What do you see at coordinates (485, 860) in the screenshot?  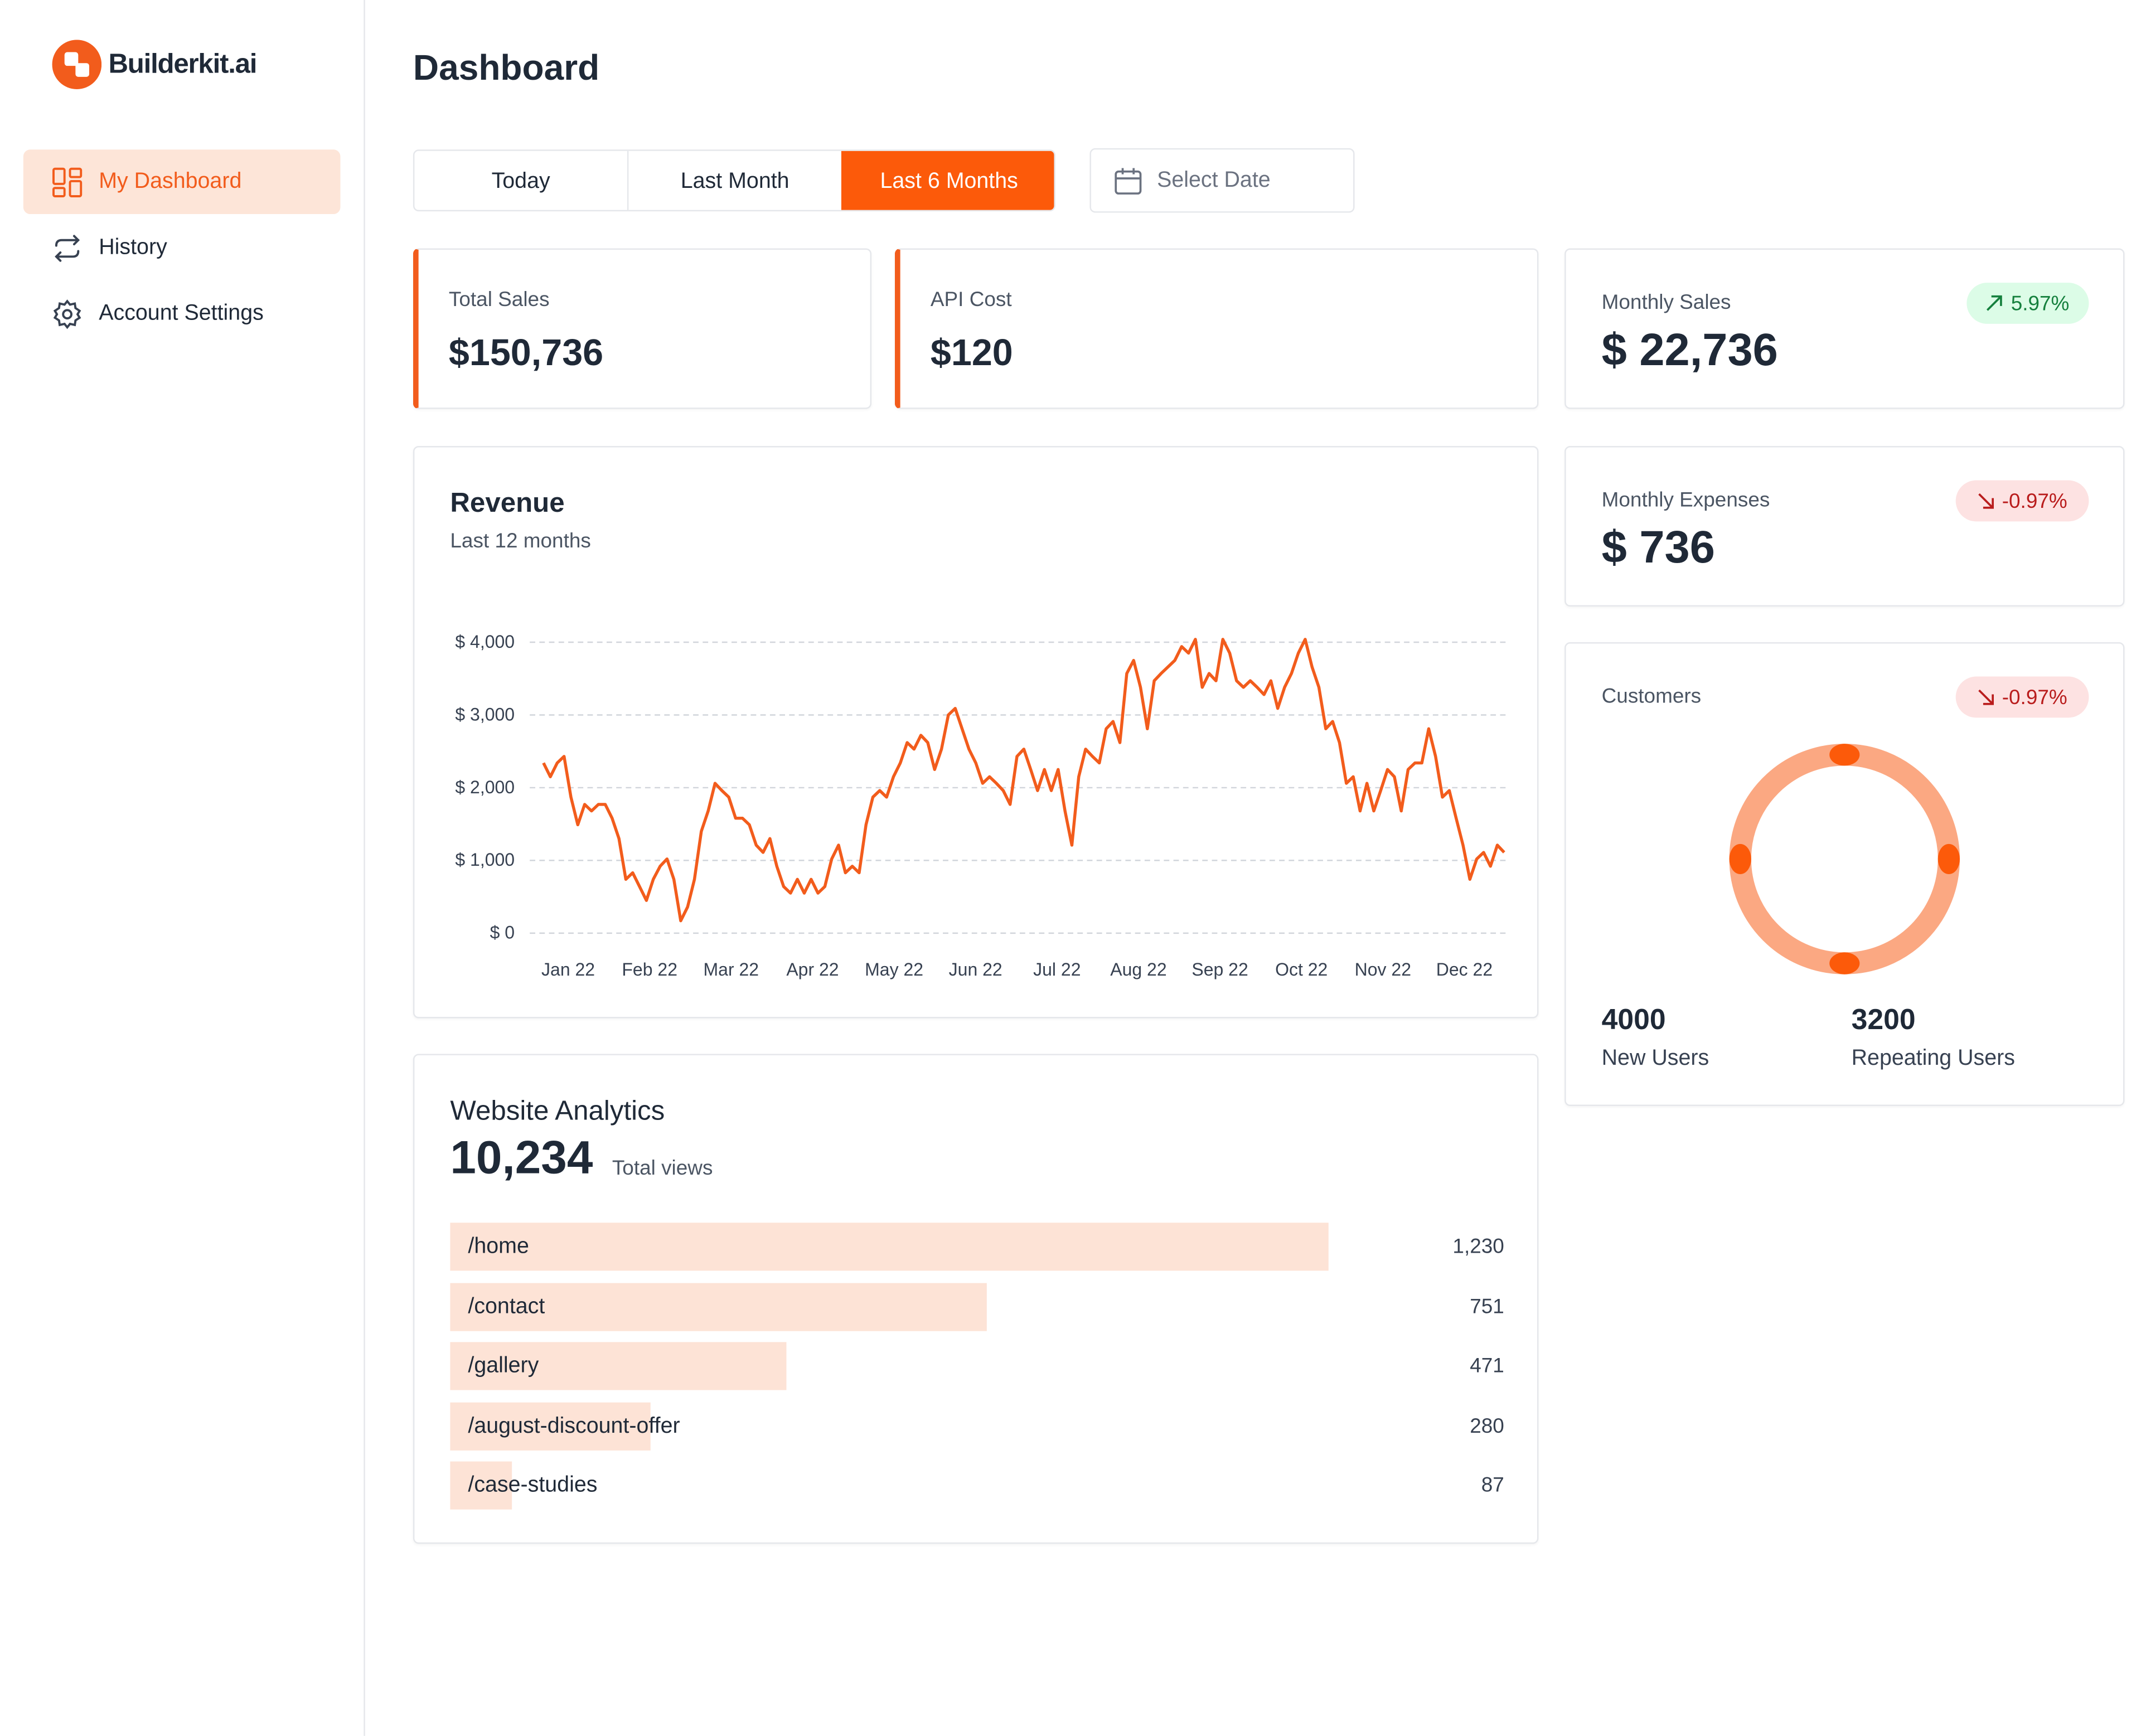 I see `y-tick-label: $ 1,000` at bounding box center [485, 860].